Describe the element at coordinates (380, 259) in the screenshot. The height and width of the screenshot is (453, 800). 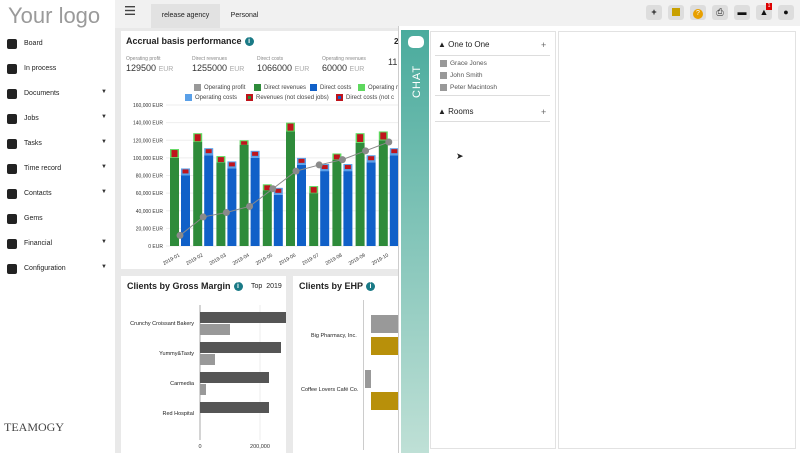
I see `x-tick-label: 2019-10` at that location.